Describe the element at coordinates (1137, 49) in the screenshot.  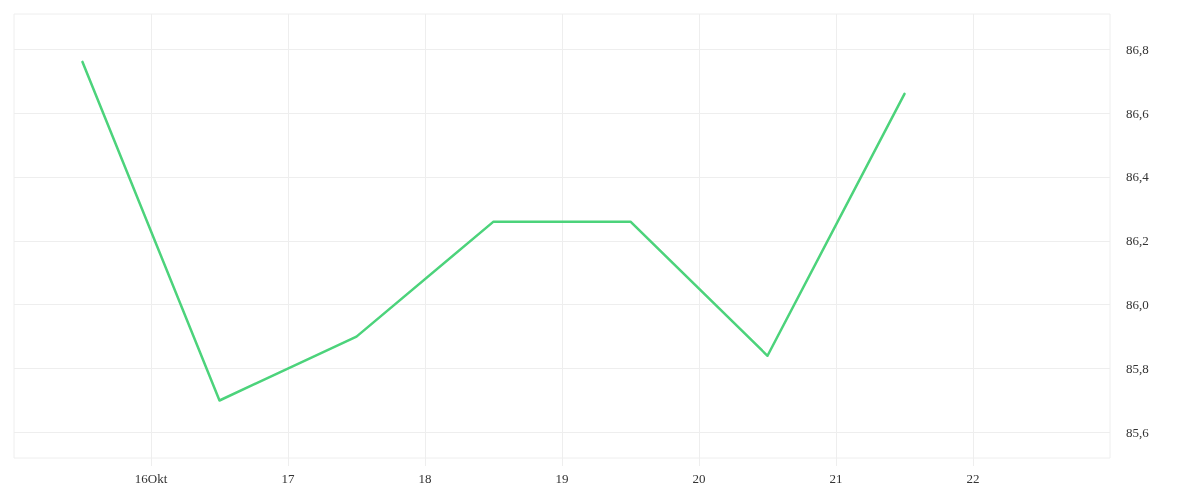
I see `y-tick-label: 86,8` at that location.